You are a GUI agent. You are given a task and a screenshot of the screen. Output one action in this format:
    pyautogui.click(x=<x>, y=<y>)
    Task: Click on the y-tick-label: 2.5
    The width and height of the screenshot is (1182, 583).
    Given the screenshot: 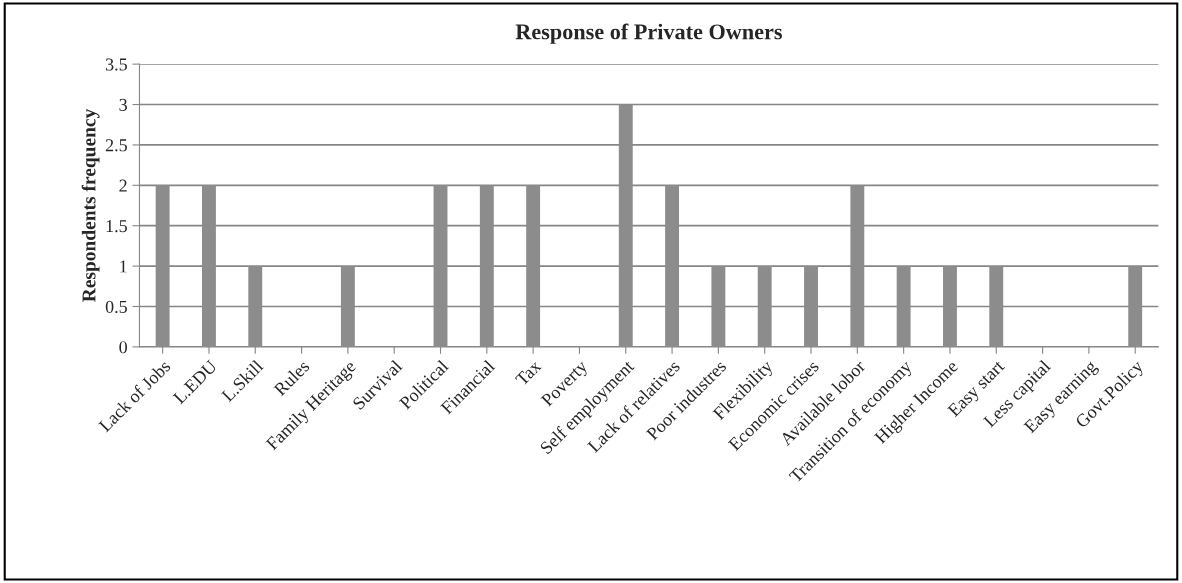 What is the action you would take?
    pyautogui.click(x=116, y=145)
    